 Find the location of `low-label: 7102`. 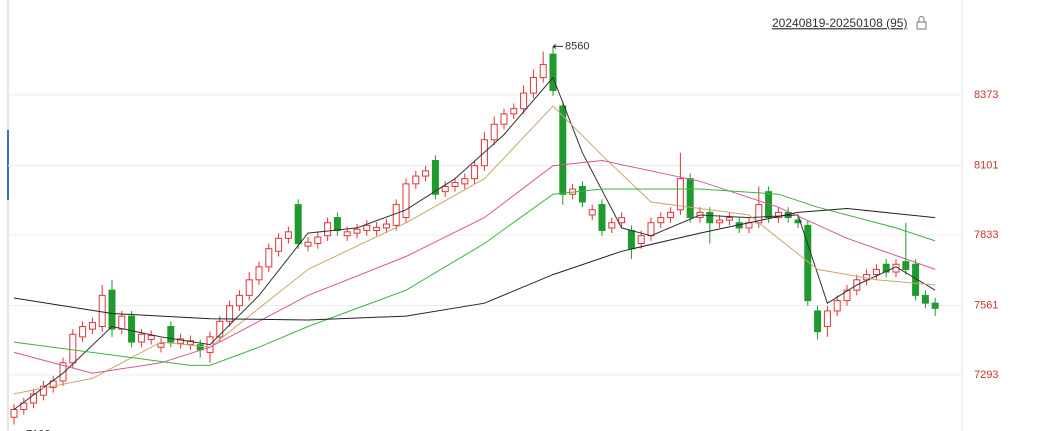

low-label: 7102 is located at coordinates (38, 429).